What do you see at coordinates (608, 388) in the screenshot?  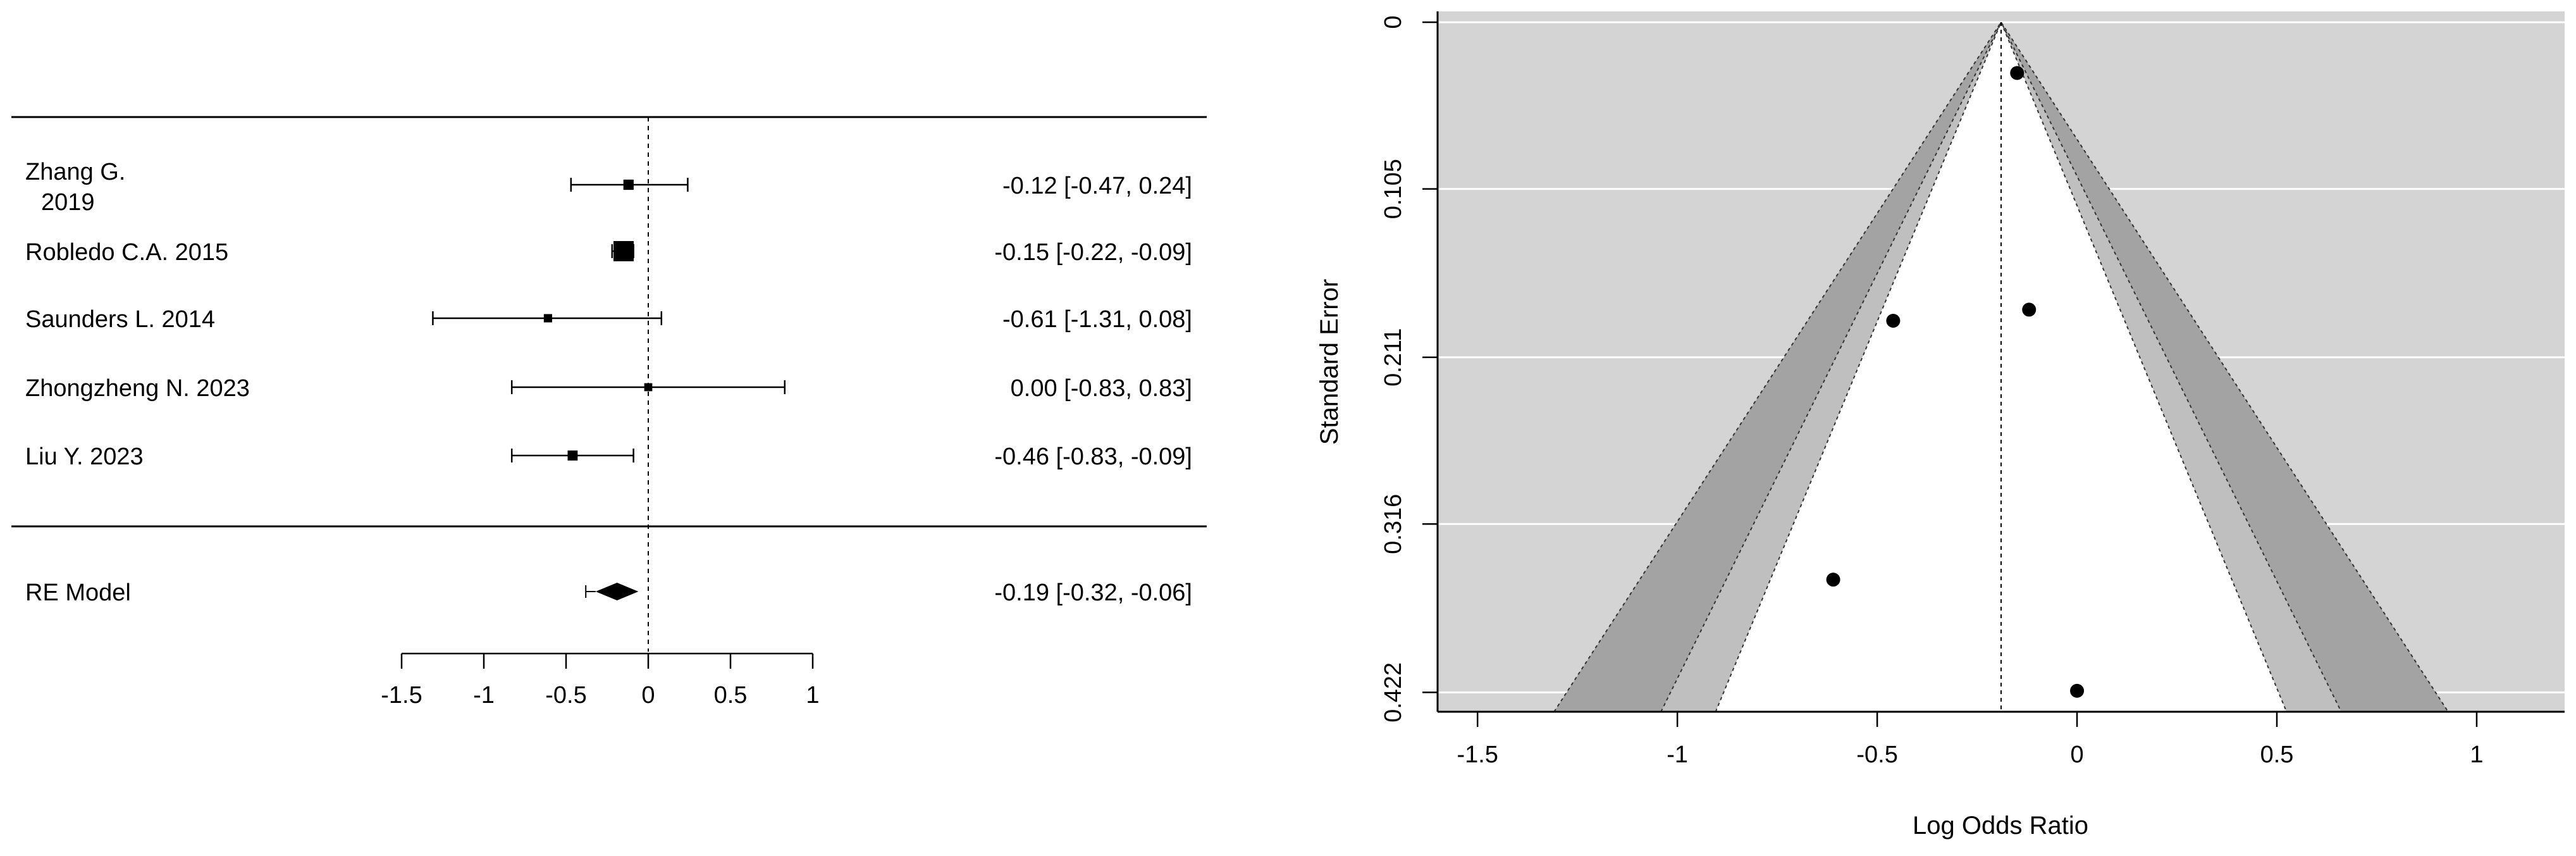 I see `study-row: Zhongzheng N. 2023 0.00 [-0.83, 0.83]` at bounding box center [608, 388].